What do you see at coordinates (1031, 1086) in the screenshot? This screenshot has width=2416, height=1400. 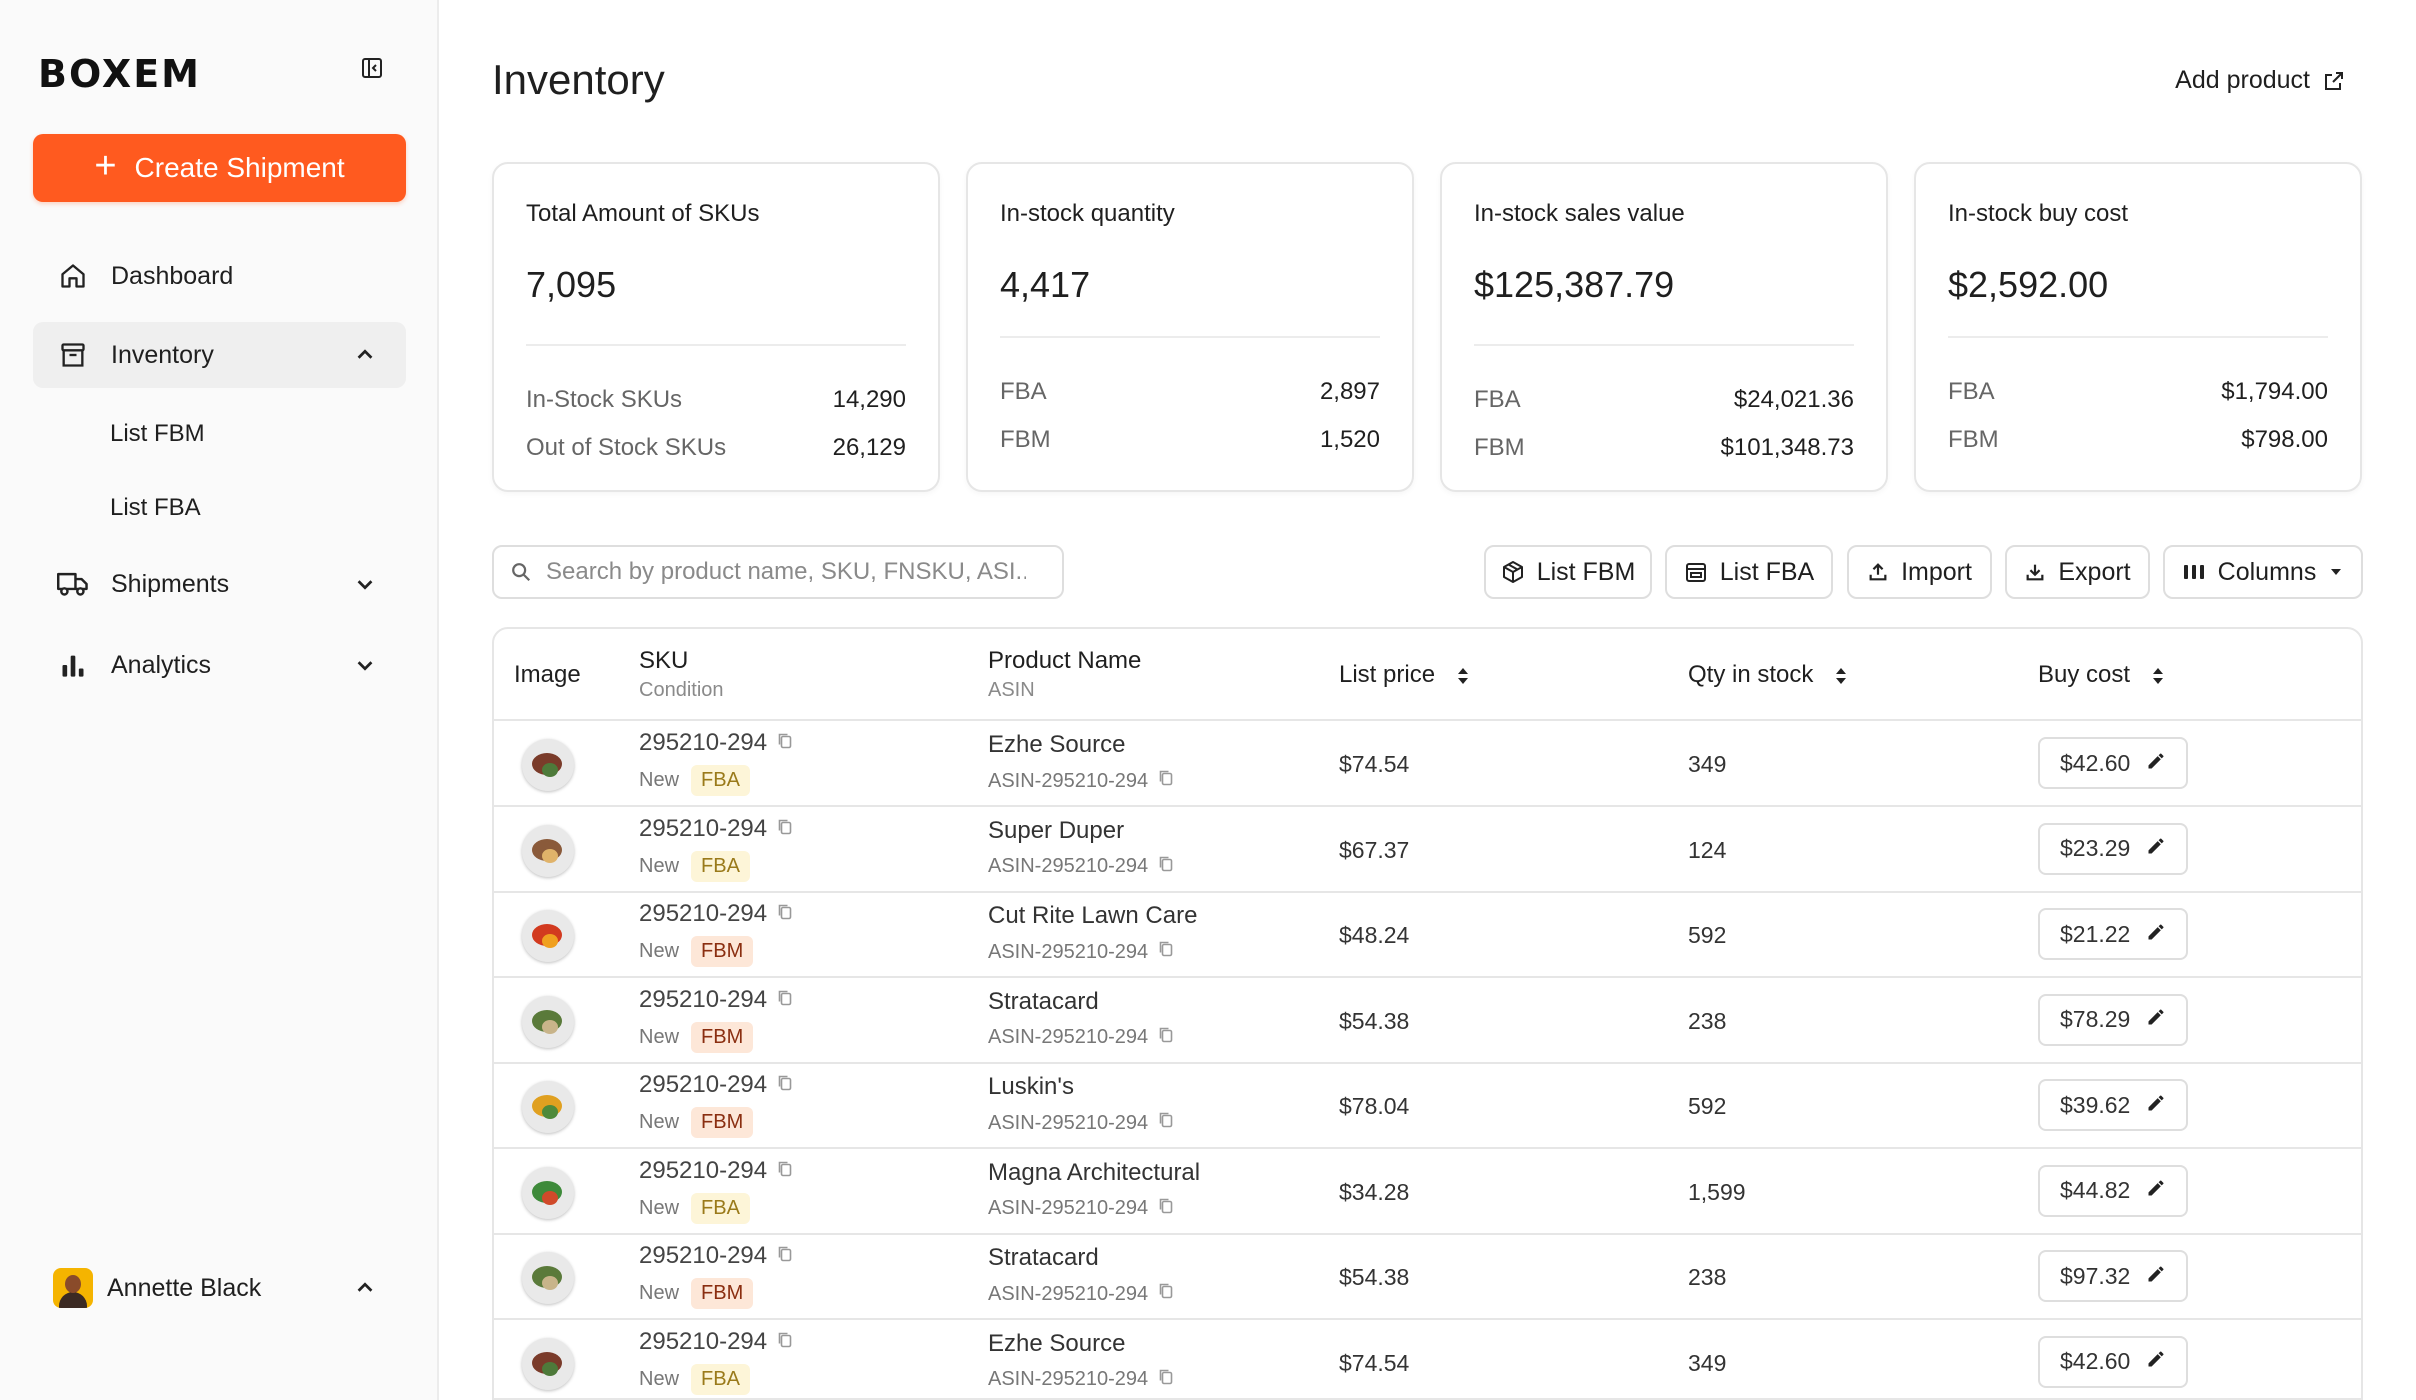 I see `product-name: Luskin's` at bounding box center [1031, 1086].